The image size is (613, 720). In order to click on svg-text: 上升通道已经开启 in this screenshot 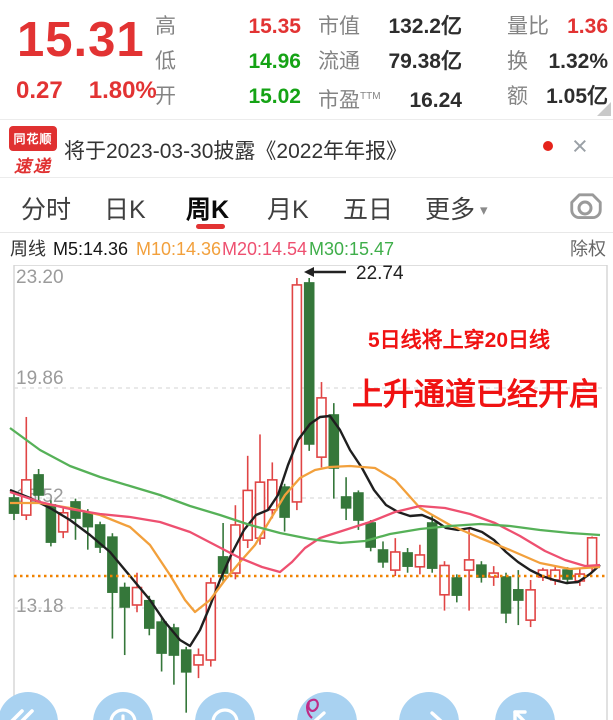, I will do `click(476, 394)`.